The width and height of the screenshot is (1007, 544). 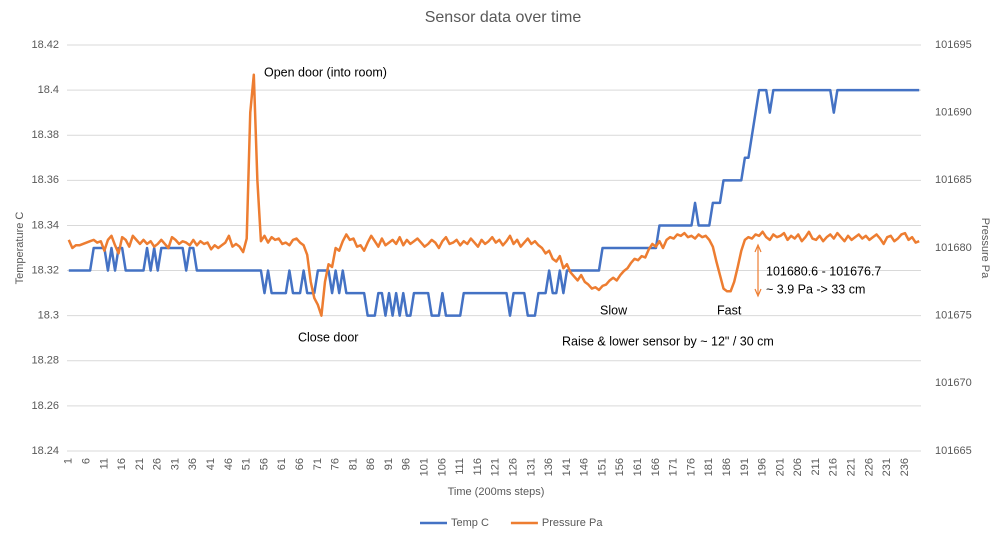 What do you see at coordinates (45, 361) in the screenshot?
I see `y-tick-label: 18.28` at bounding box center [45, 361].